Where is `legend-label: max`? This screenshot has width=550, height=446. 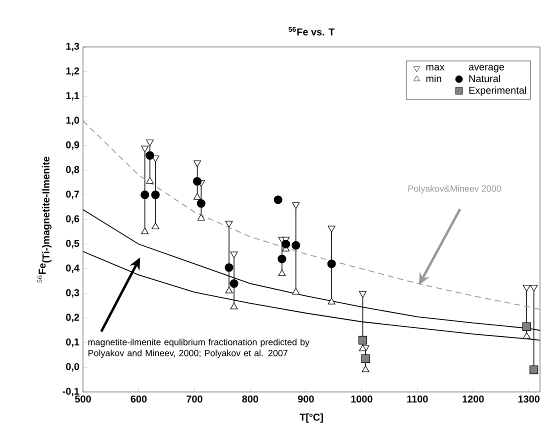
legend-label: max is located at coordinates (435, 67).